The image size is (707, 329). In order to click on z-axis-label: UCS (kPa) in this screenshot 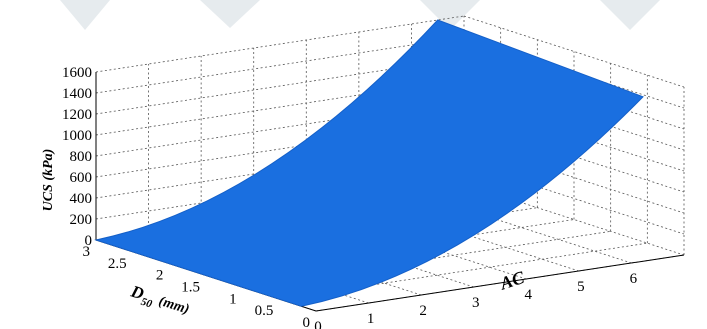, I will do `click(48, 180)`.